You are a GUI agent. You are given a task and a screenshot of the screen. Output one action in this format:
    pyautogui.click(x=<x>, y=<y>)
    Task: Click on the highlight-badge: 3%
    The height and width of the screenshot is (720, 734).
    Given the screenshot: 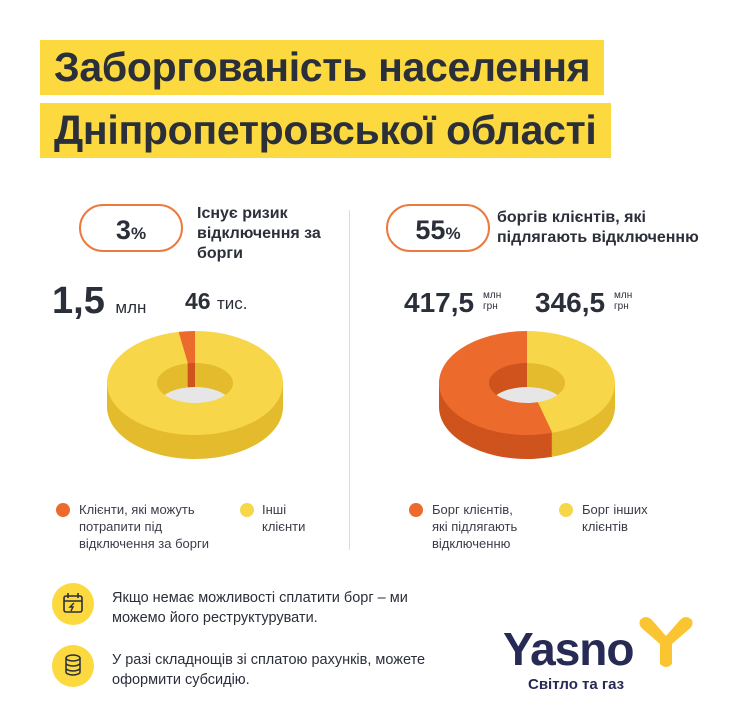 What is the action you would take?
    pyautogui.click(x=131, y=228)
    